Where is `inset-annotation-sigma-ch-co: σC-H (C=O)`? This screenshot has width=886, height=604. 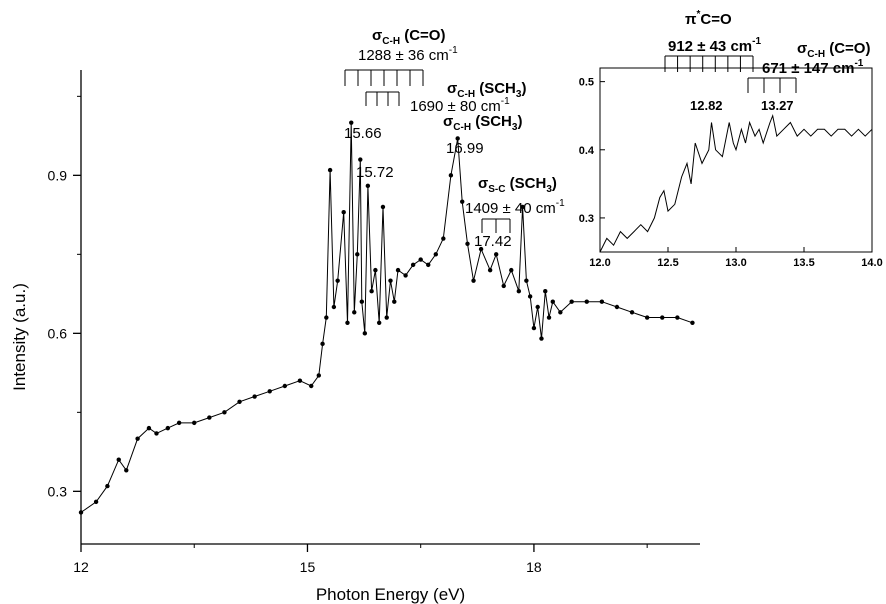 inset-annotation-sigma-ch-co: σC-H (C=O) is located at coordinates (833, 50).